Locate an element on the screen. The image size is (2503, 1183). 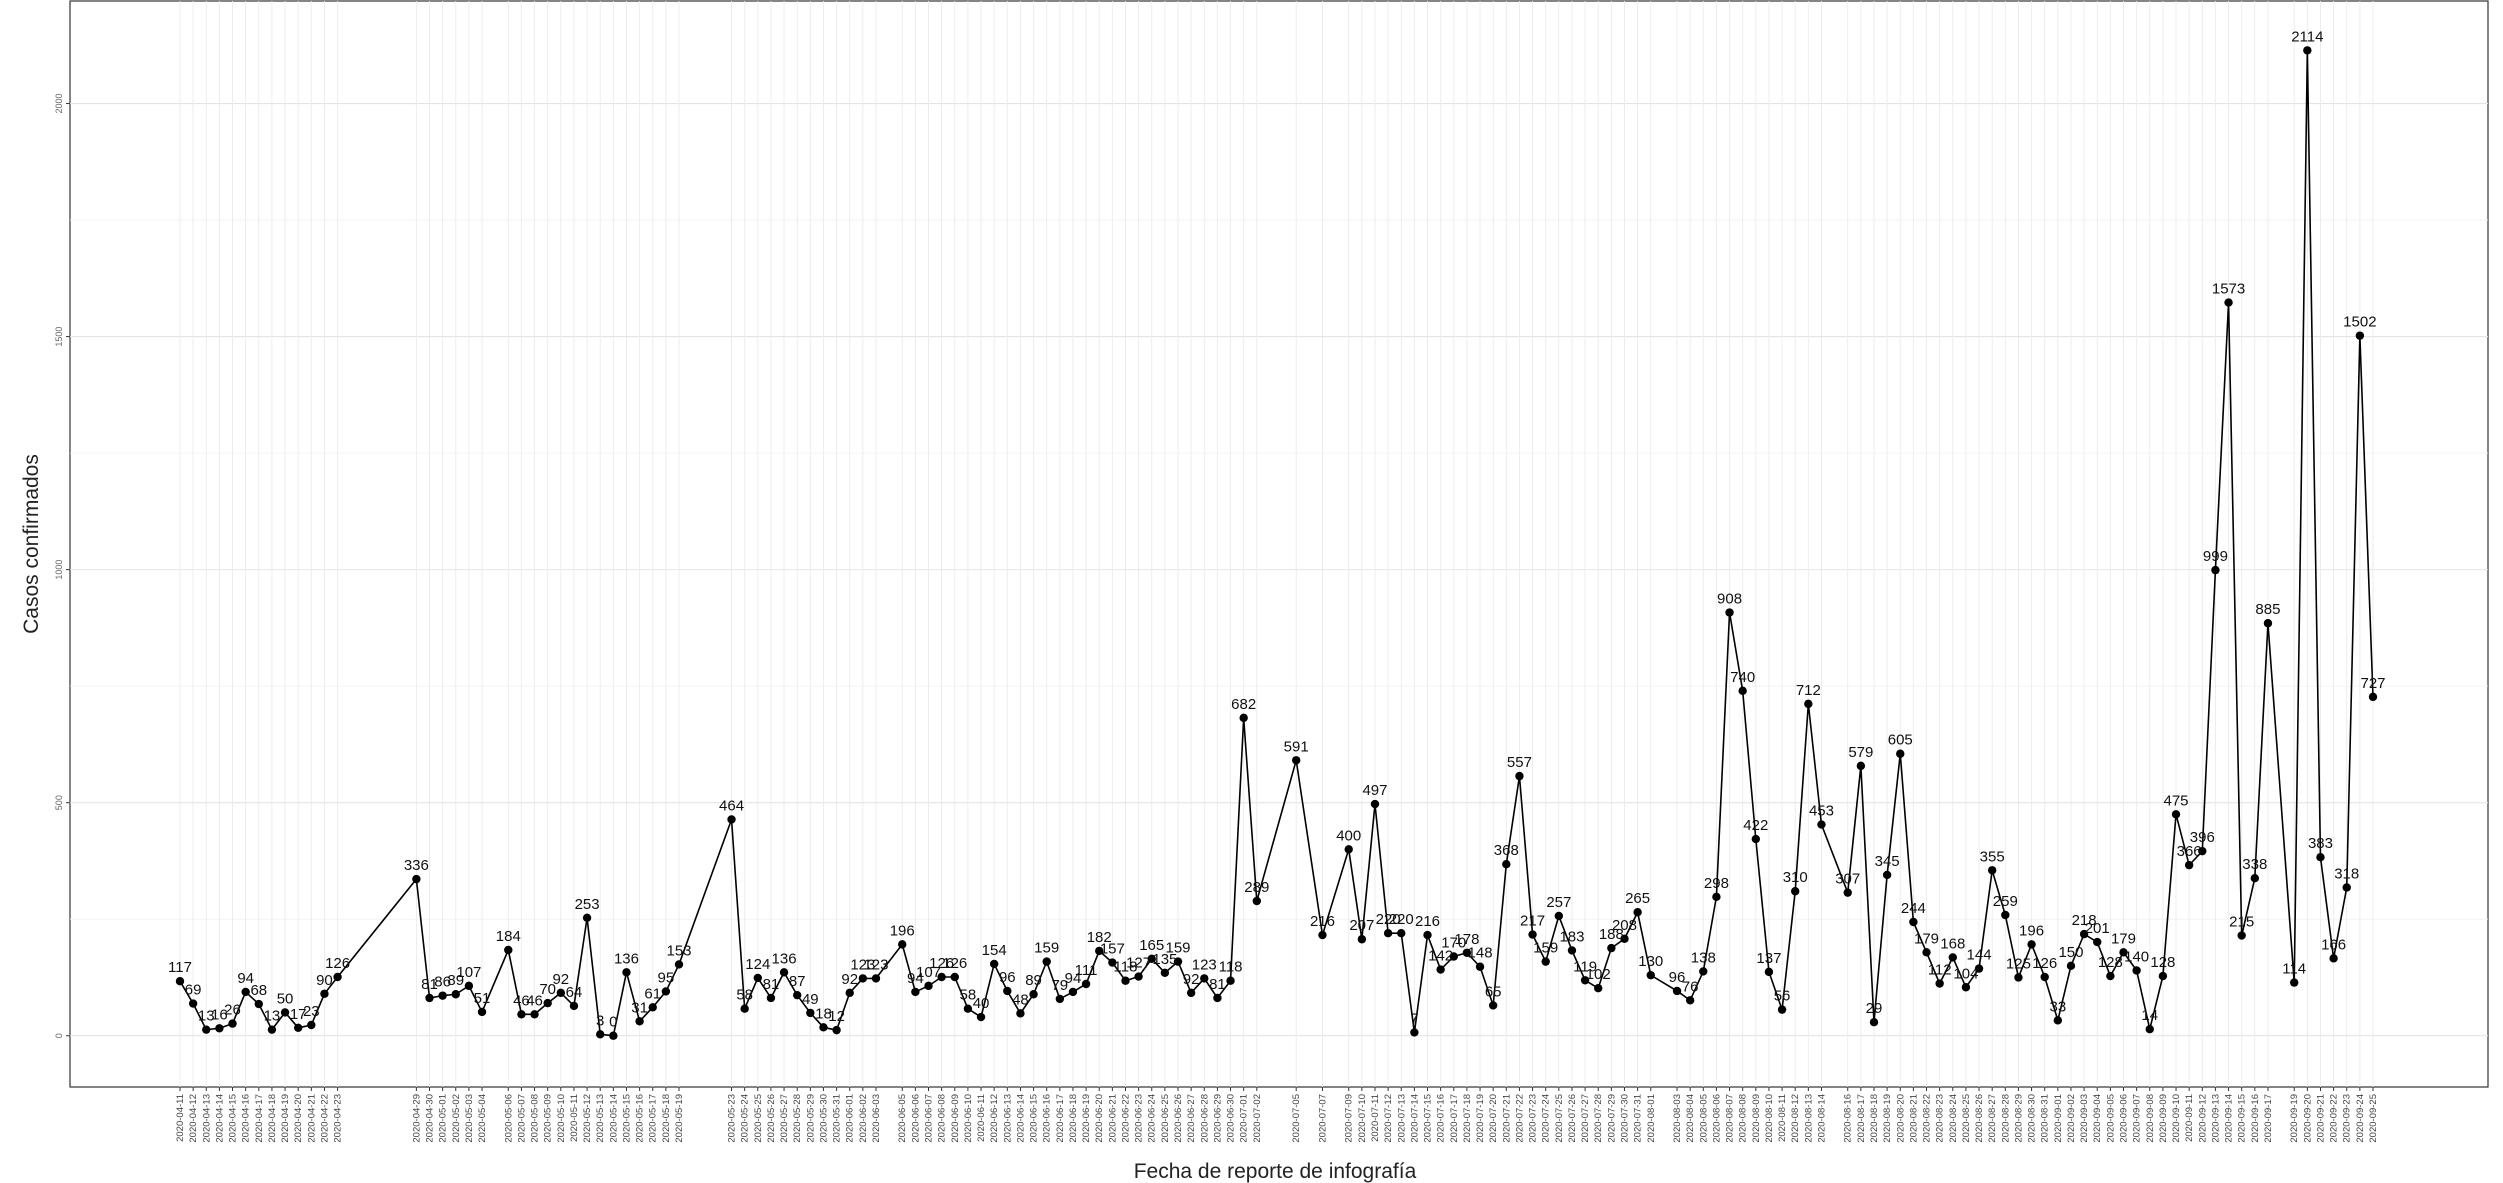
x-tick-label: 2020-07-10 is located at coordinates (1362, 1118).